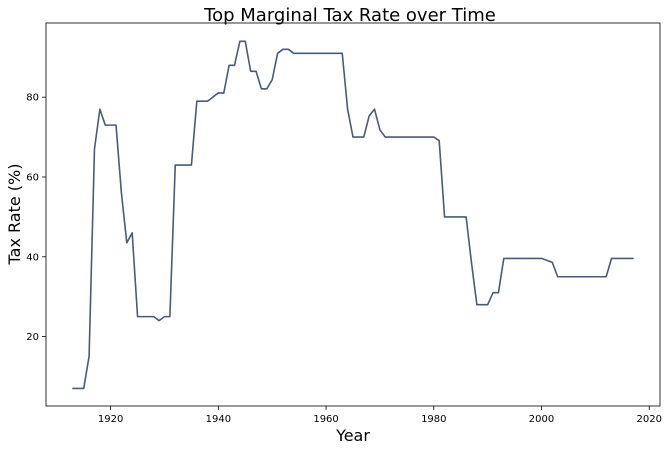 The width and height of the screenshot is (667, 450). Describe the element at coordinates (349, 15) in the screenshot. I see `chart-title: Top Marginal Tax Rate over Time` at that location.